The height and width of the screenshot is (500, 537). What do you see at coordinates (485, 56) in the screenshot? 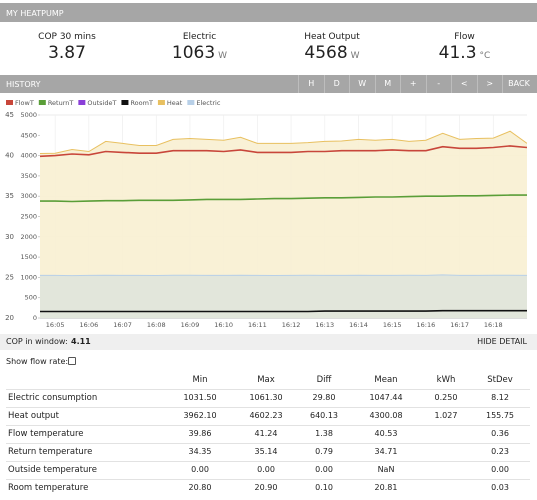
I see `stat-unit: °C` at bounding box center [485, 56].